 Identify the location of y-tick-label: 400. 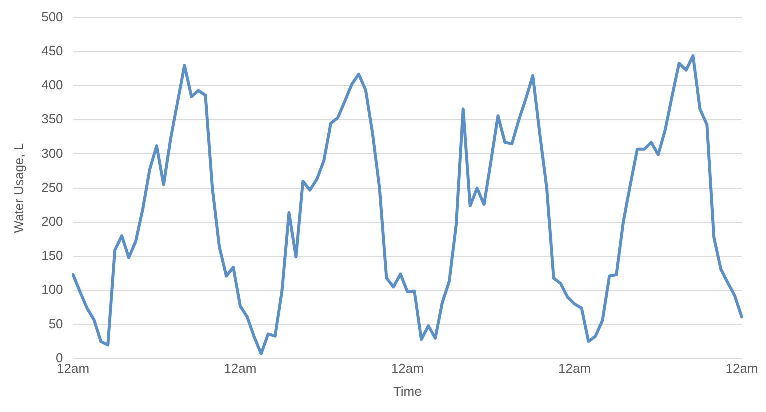
(53, 85).